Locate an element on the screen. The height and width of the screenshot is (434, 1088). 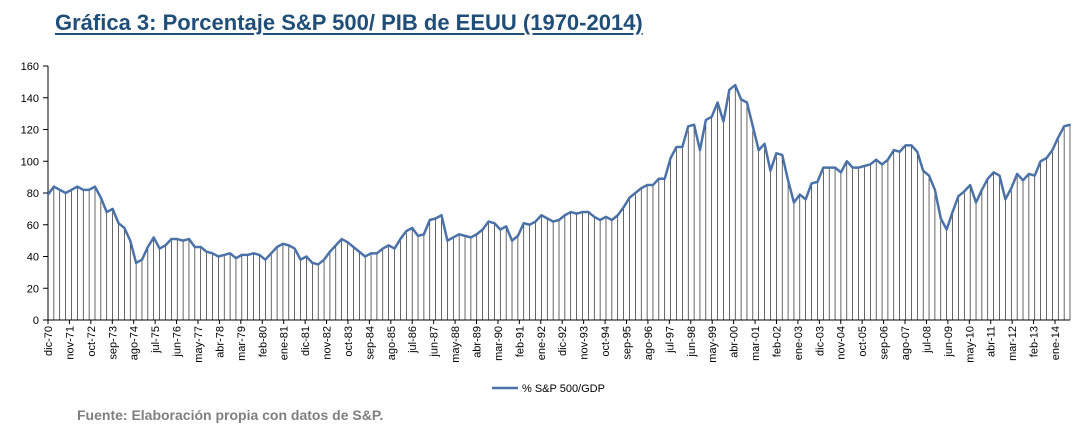
legend: % S&P 500/GDP is located at coordinates (548, 389).